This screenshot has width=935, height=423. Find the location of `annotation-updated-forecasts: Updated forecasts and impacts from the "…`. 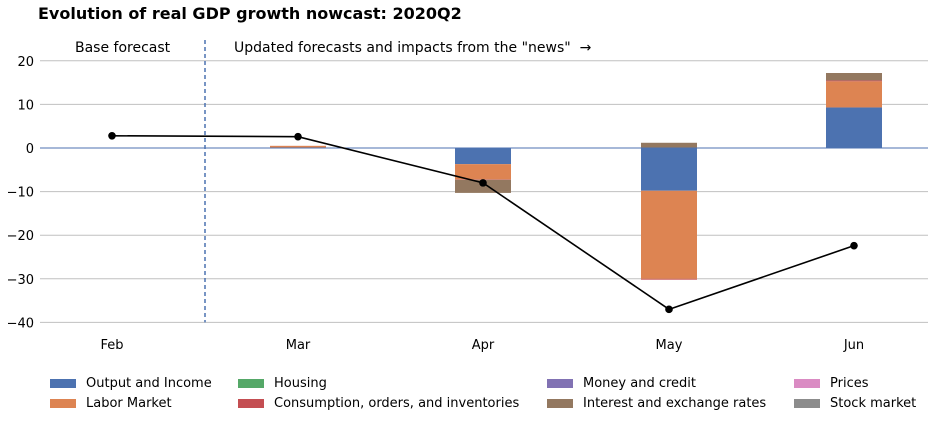

annotation-updated-forecasts: Updated forecasts and impacts from the "… is located at coordinates (413, 48).